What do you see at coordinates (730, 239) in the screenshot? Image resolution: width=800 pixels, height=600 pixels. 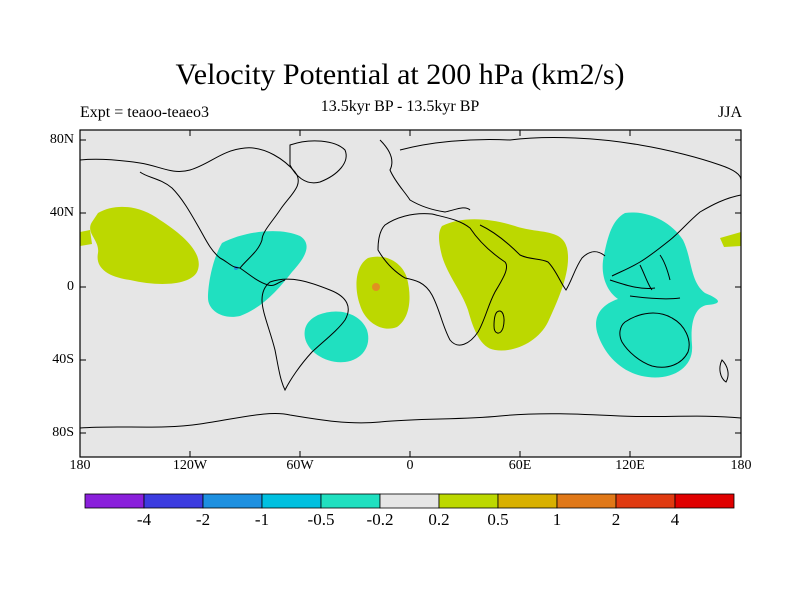 I see `east-edge-positive-region` at bounding box center [730, 239].